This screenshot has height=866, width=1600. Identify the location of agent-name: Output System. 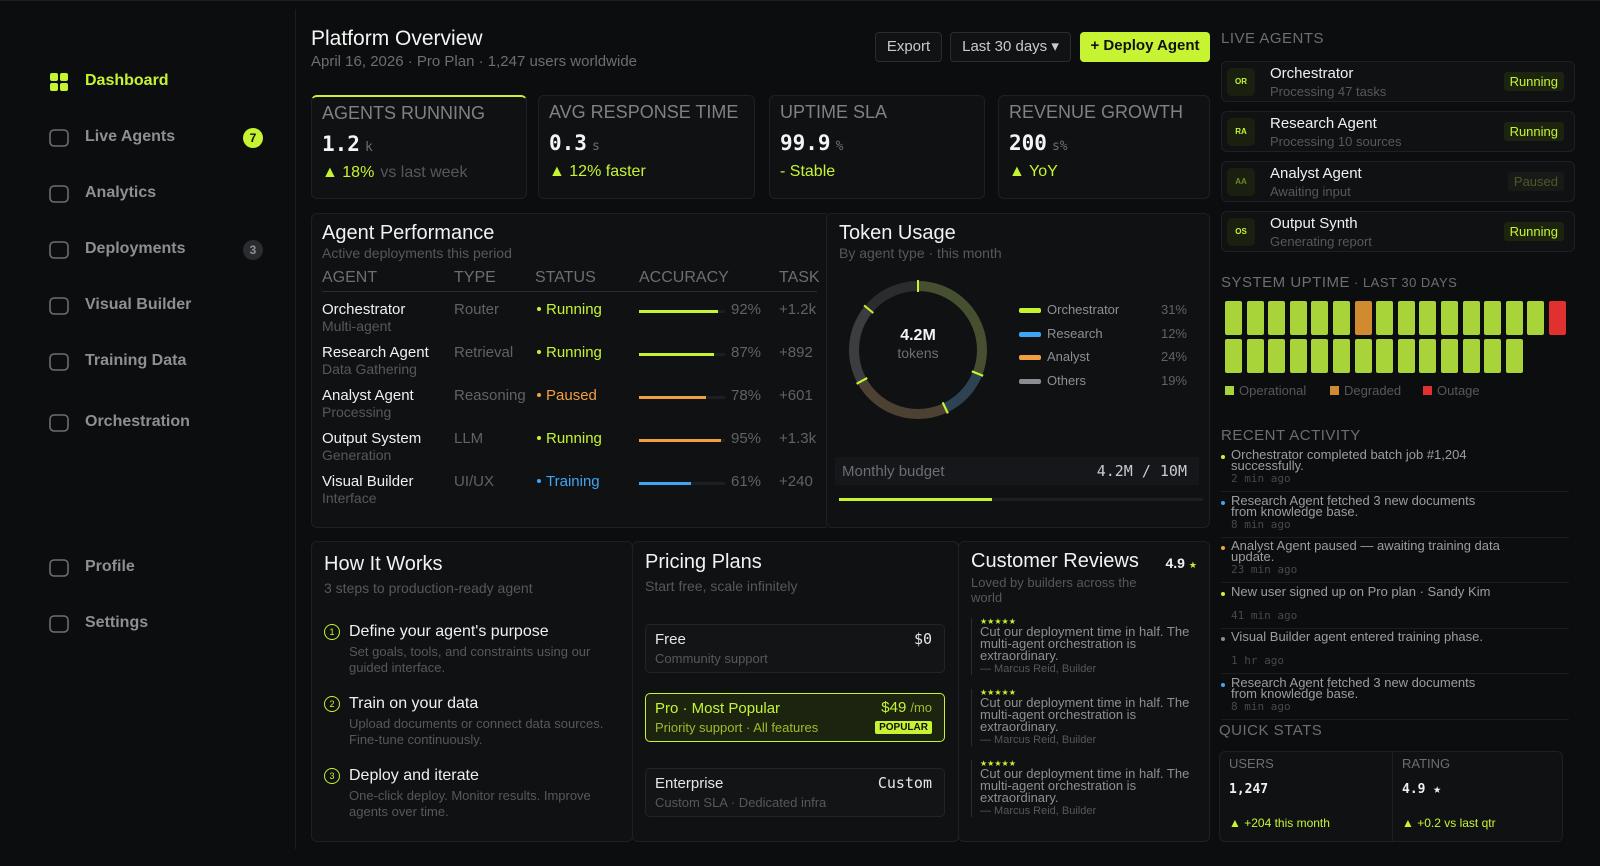
(372, 438).